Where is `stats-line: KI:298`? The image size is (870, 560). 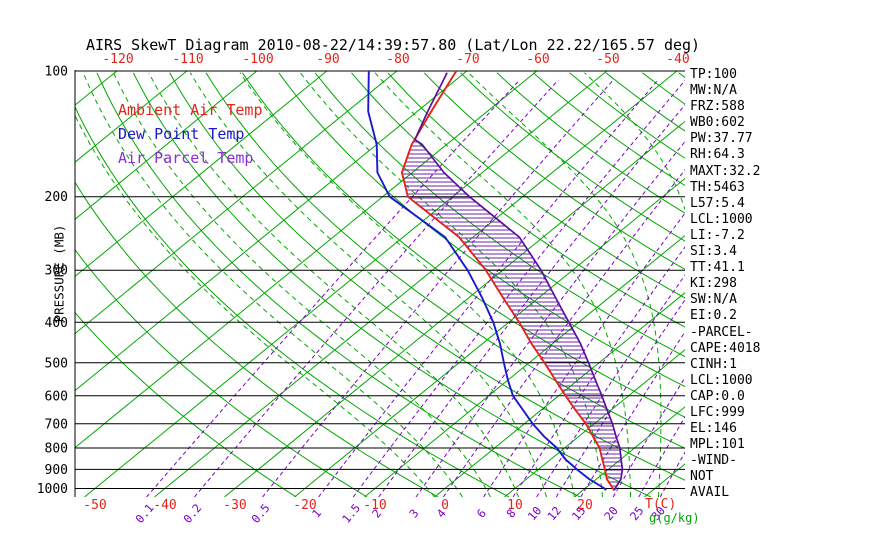
stats-line: KI:298 is located at coordinates (713, 284).